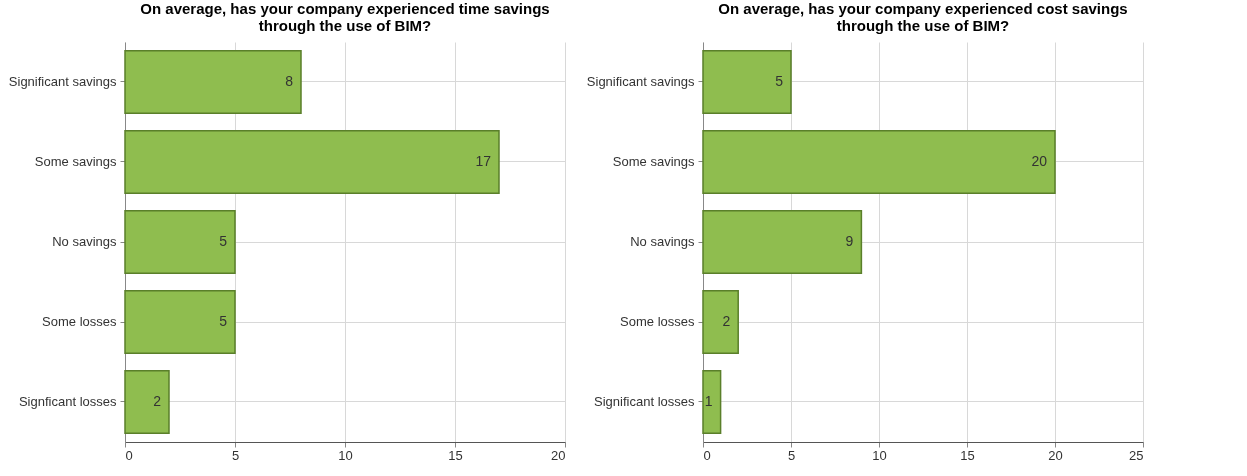 The height and width of the screenshot is (476, 1247). I want to click on data-label: 20, so click(1039, 161).